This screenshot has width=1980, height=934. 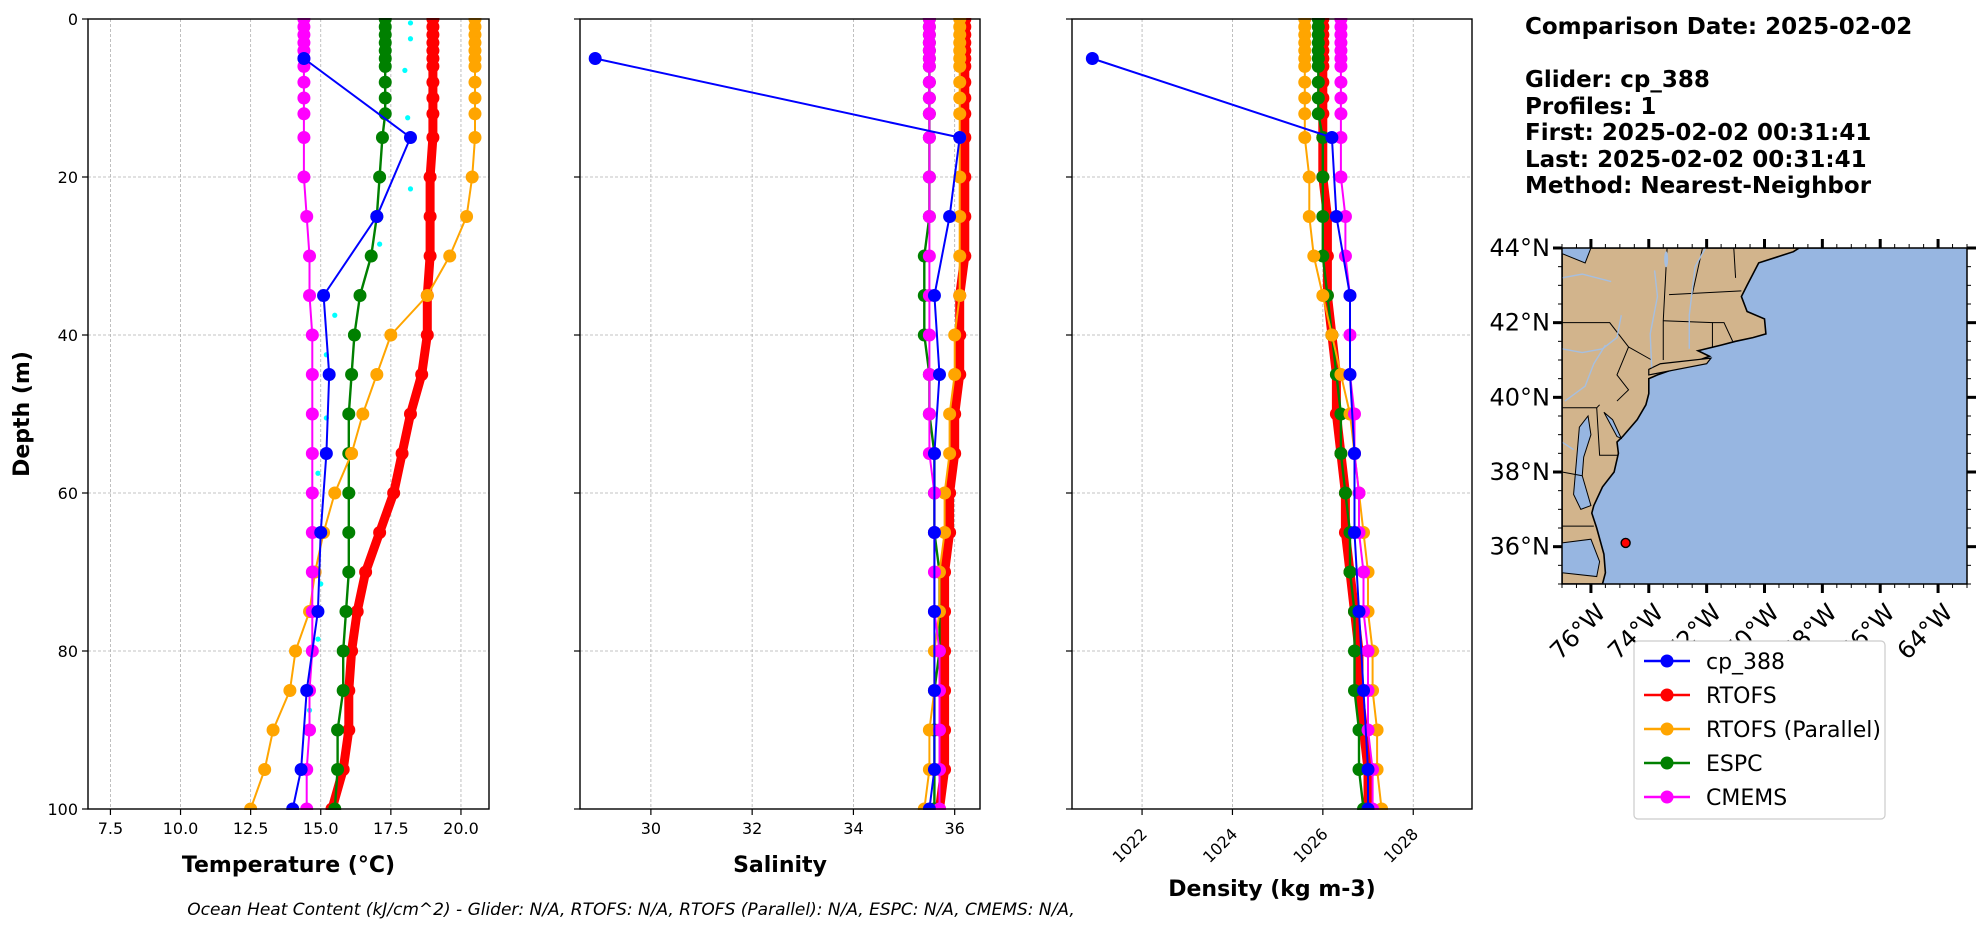 What do you see at coordinates (1707, 416) in the screenshot?
I see `land` at bounding box center [1707, 416].